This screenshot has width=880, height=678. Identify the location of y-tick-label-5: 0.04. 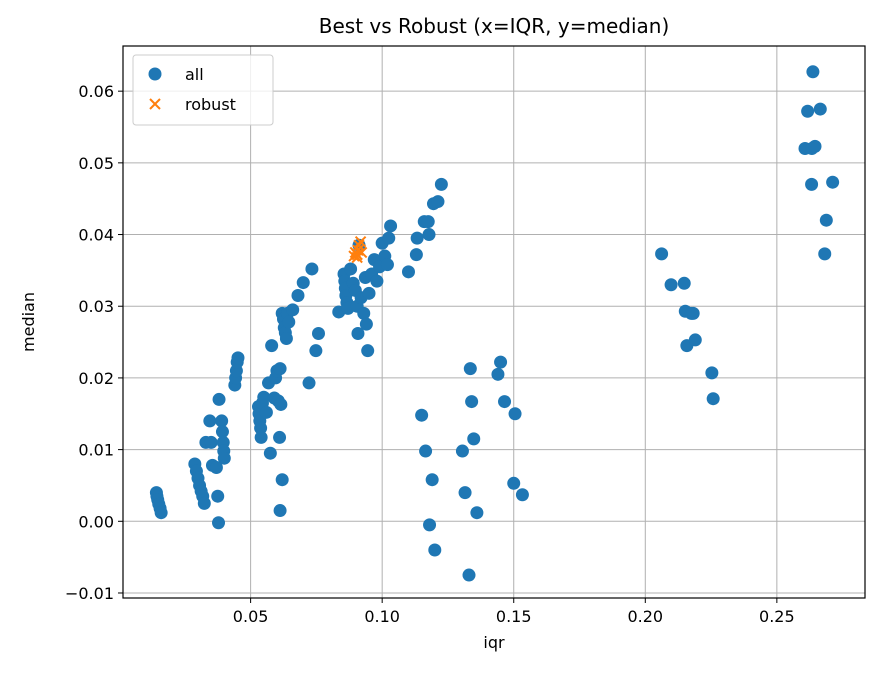
(96, 235).